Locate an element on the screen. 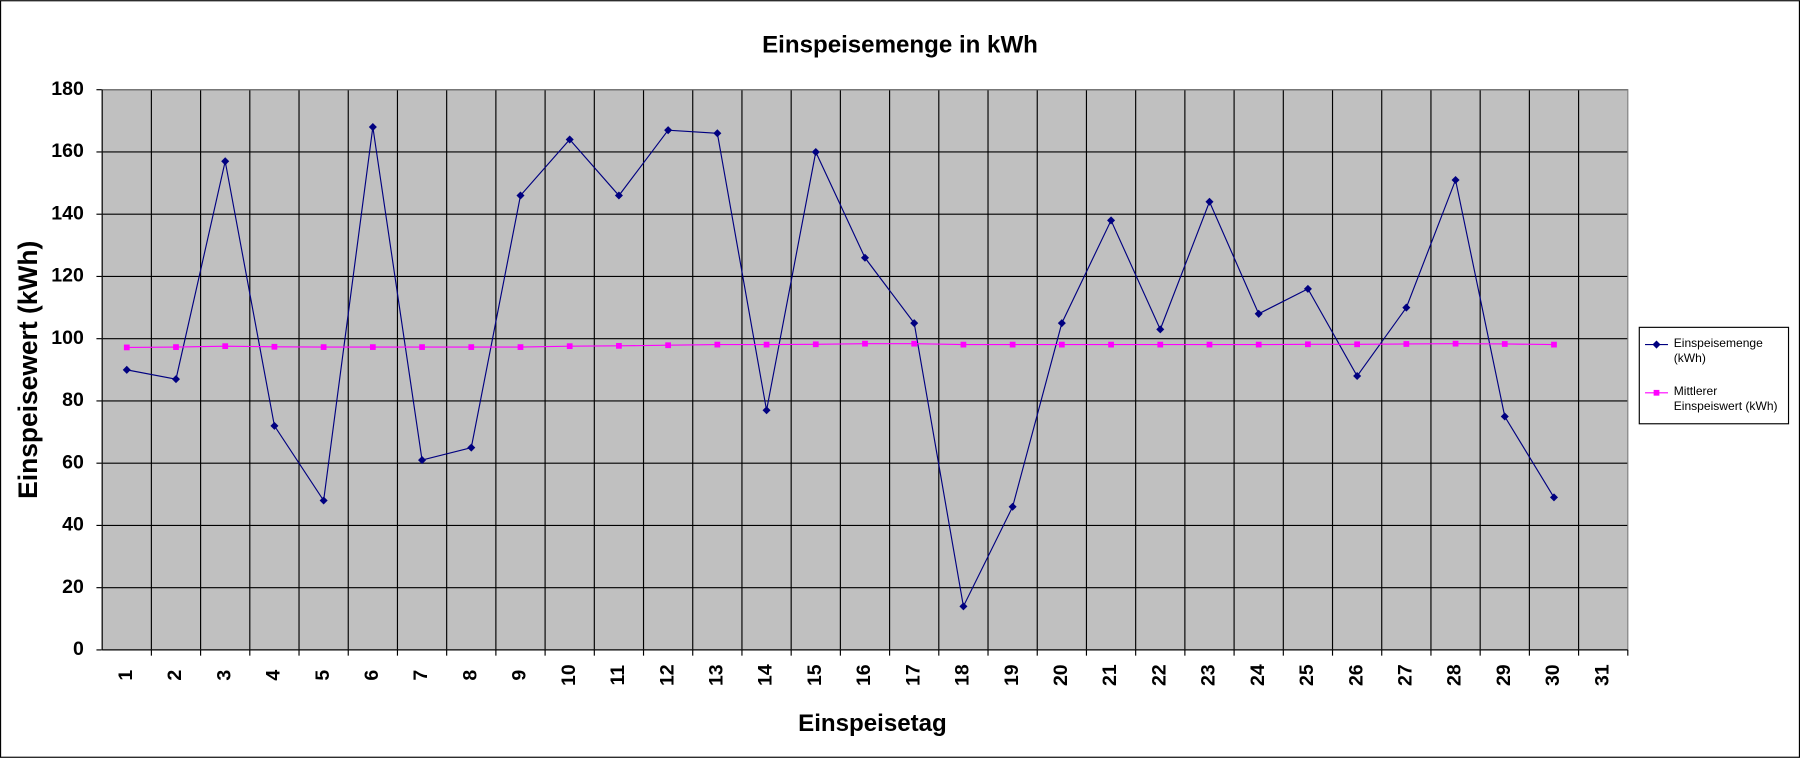  legend-box is located at coordinates (1714, 375).